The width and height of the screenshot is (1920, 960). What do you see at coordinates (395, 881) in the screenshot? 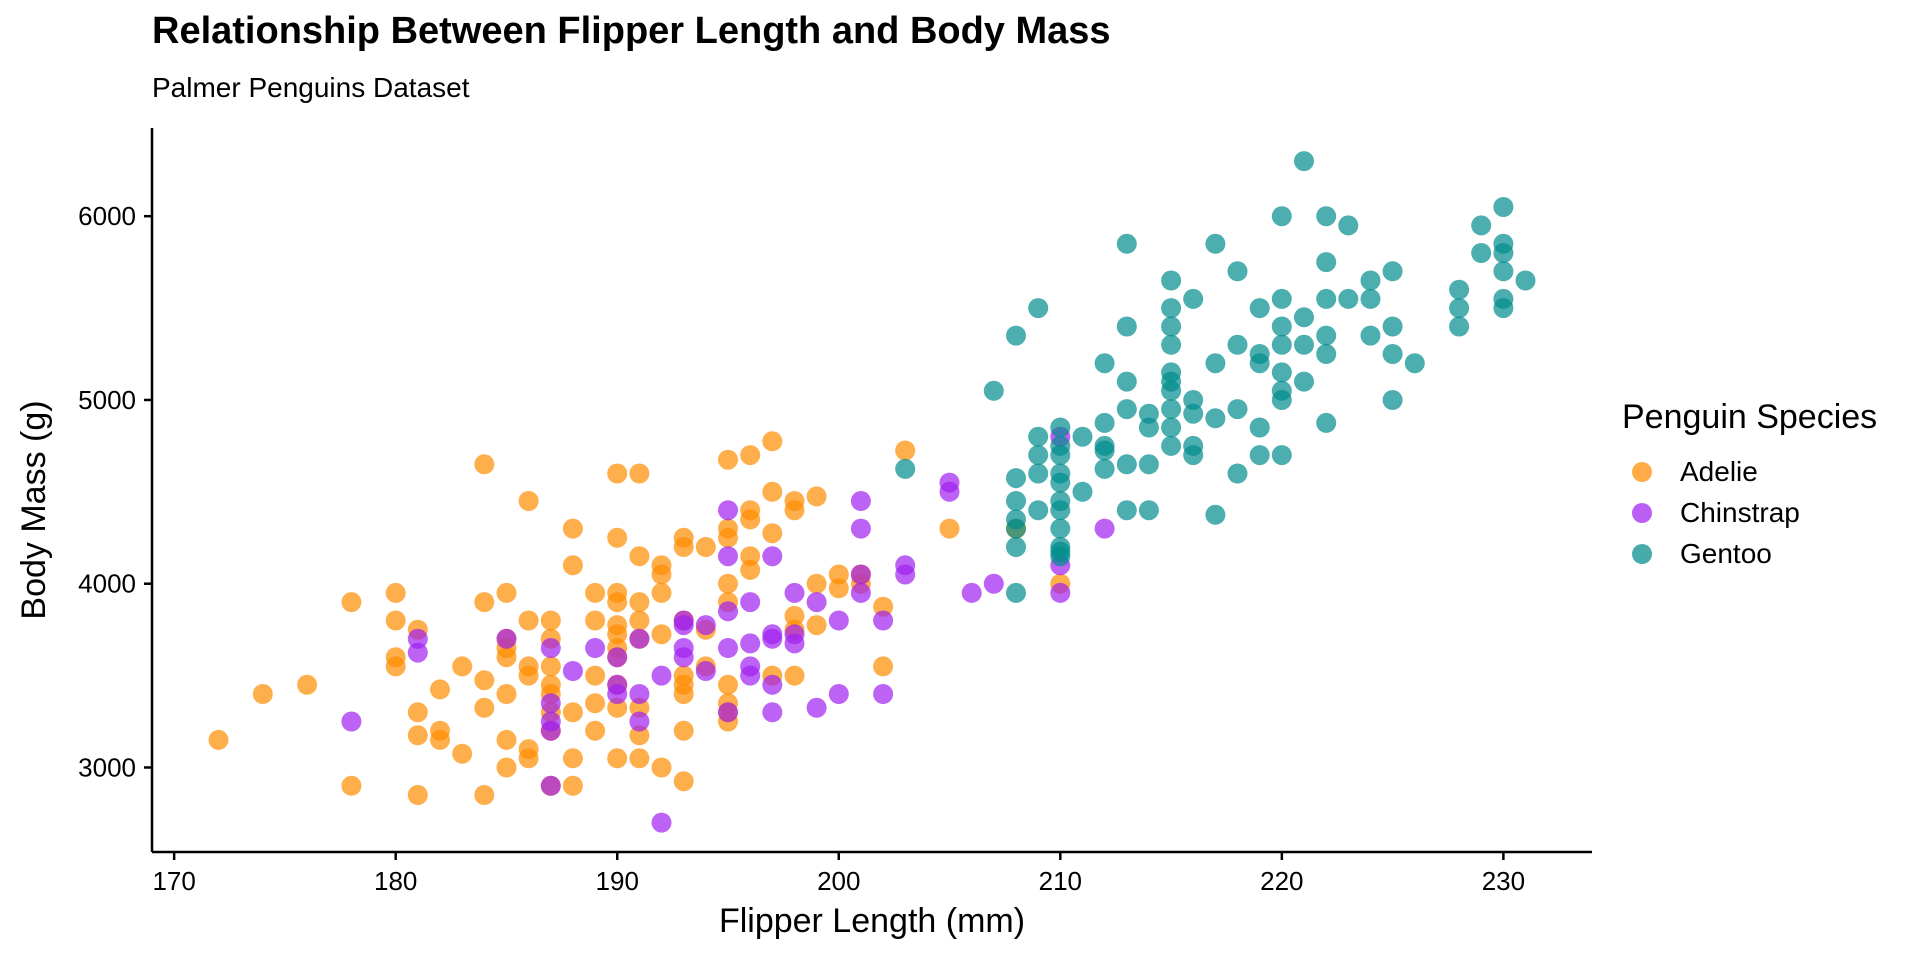
I see `x-tick-label-180: 180` at bounding box center [395, 881].